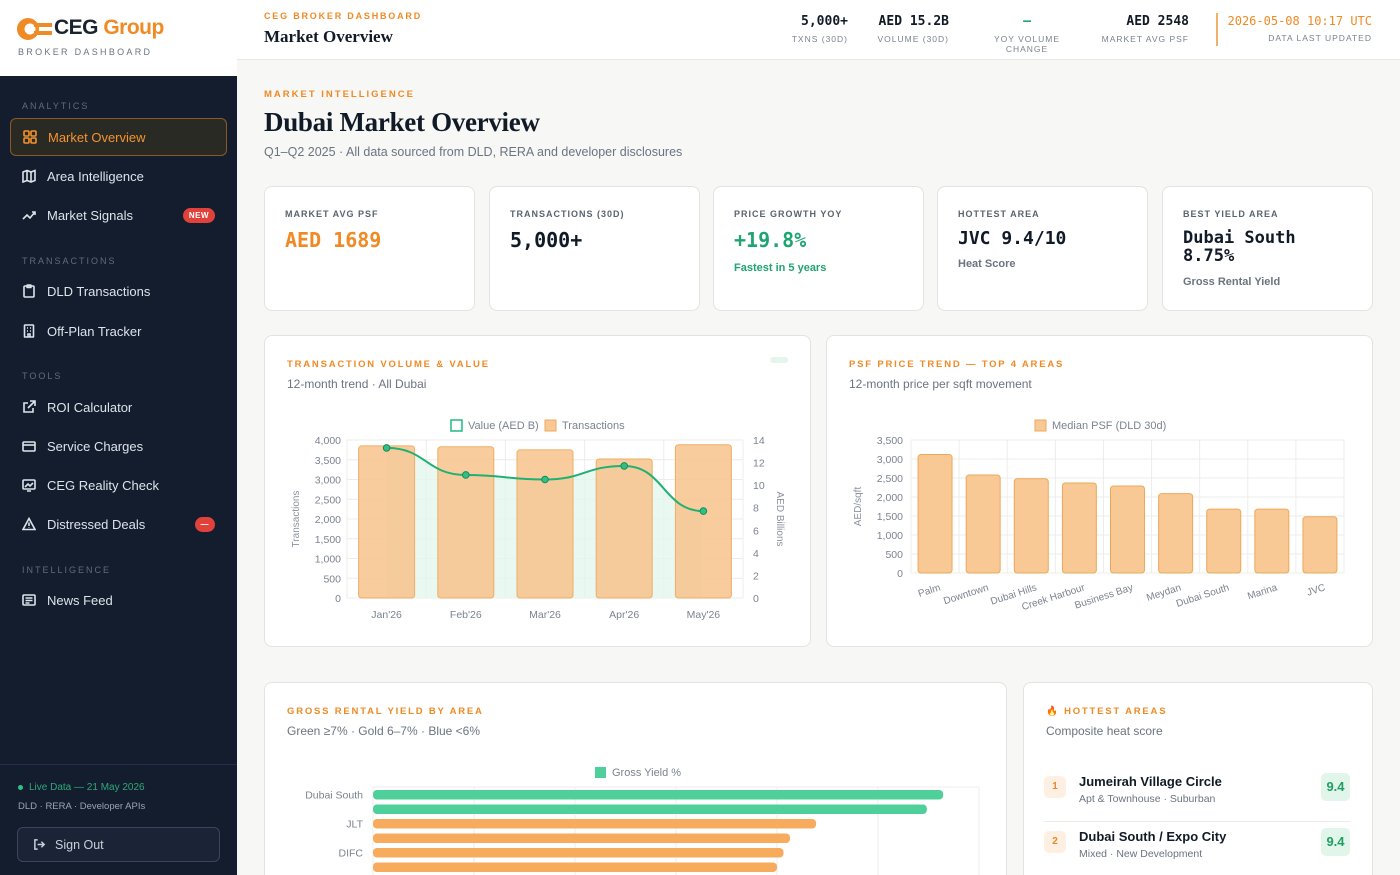  I want to click on stat-value: AED 15.2B, so click(913, 21).